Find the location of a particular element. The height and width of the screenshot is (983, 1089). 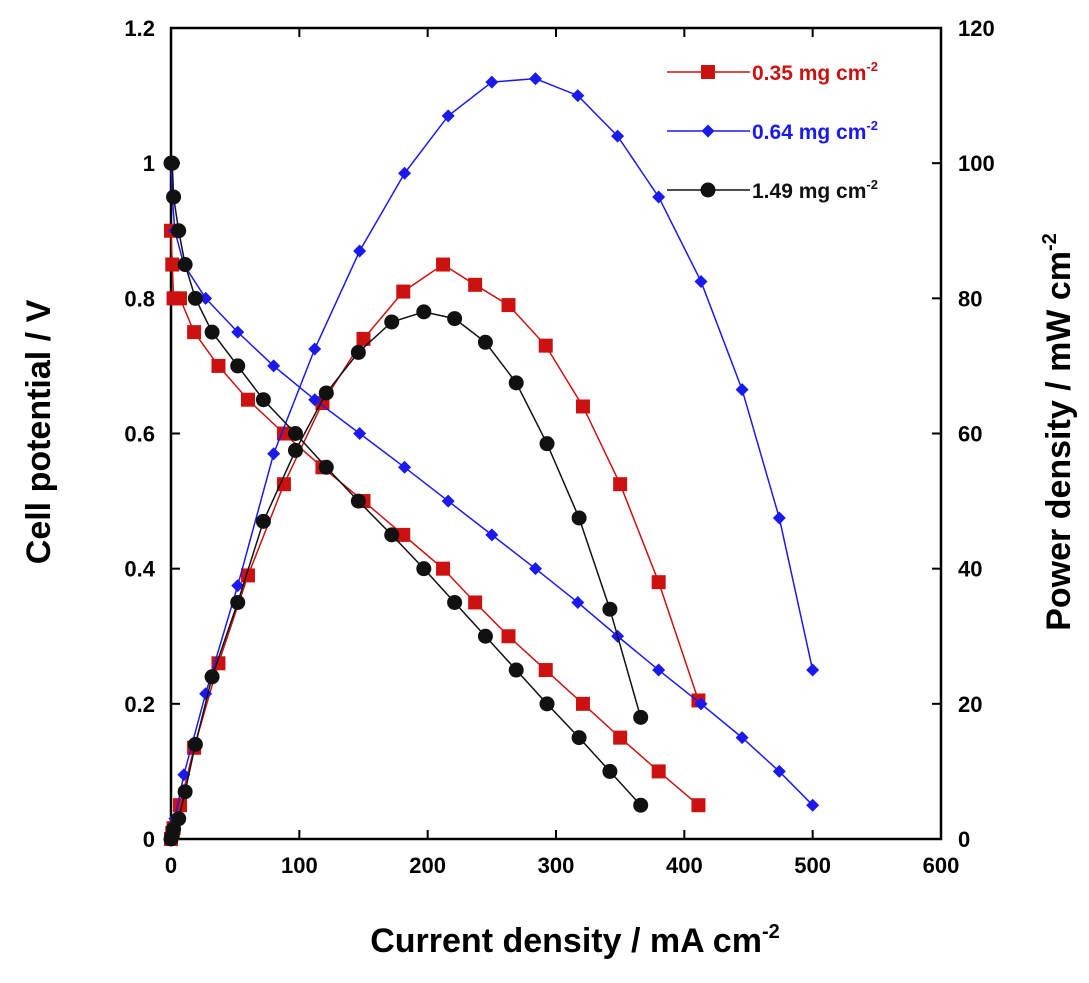

y-tick-label: 0.2 is located at coordinates (139, 704).